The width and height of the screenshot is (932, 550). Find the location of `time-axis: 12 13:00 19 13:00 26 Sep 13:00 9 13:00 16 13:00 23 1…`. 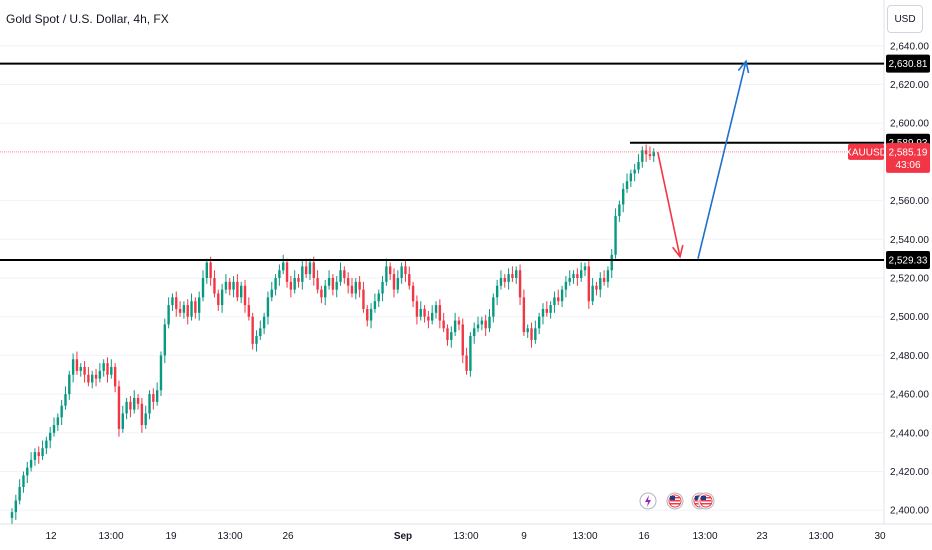

time-axis: 12 13:00 19 13:00 26 Sep 13:00 9 13:00 16 13:00 23 1… is located at coordinates (465, 536).